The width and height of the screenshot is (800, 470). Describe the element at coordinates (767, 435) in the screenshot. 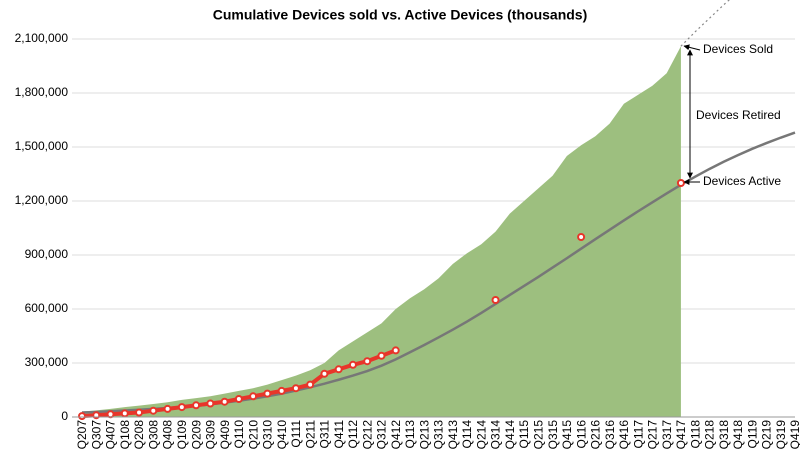

I see `x-tick-label: Q219` at that location.